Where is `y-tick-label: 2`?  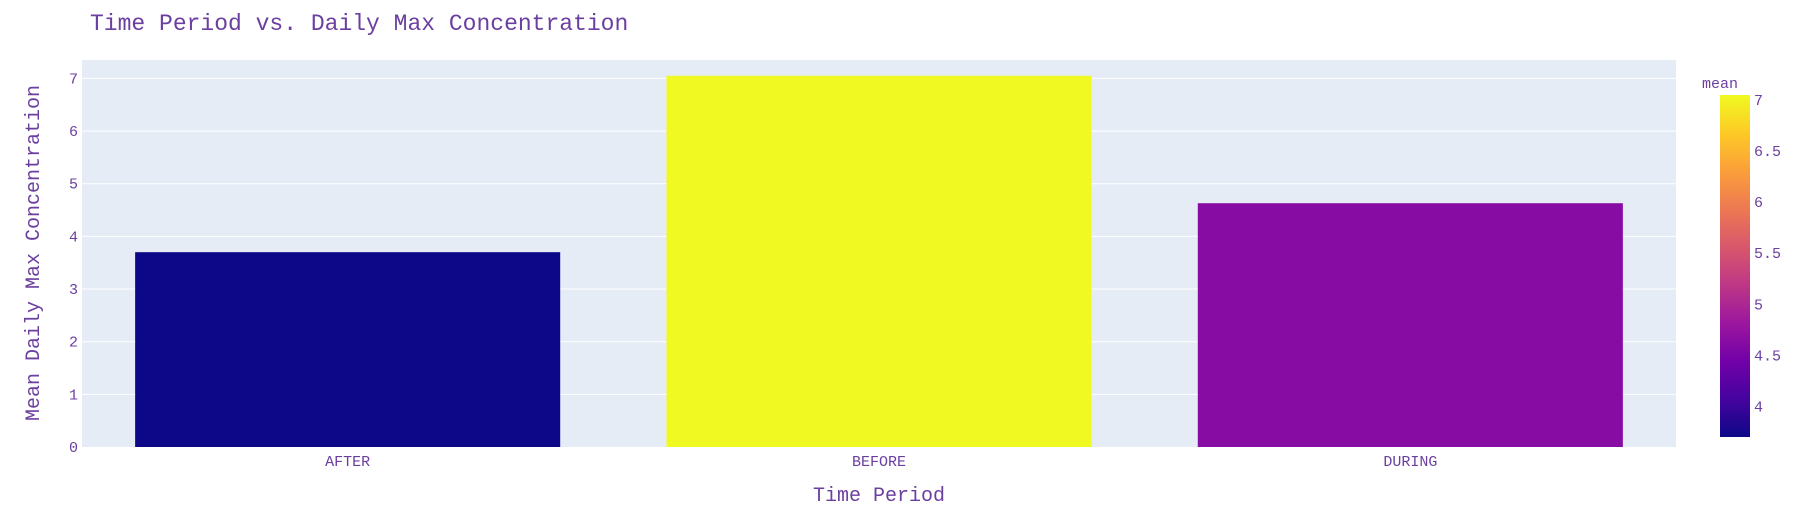
y-tick-label: 2 is located at coordinates (73, 343).